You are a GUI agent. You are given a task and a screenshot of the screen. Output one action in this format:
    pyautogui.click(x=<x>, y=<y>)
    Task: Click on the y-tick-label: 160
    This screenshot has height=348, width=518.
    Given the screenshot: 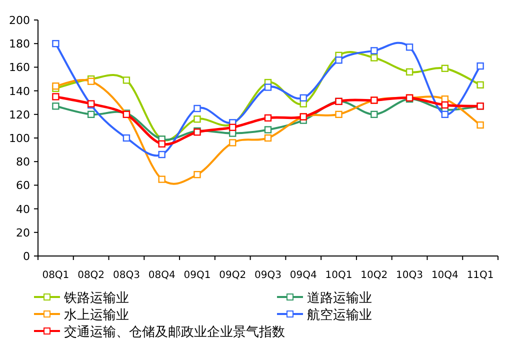 What is the action you would take?
    pyautogui.click(x=19, y=67)
    